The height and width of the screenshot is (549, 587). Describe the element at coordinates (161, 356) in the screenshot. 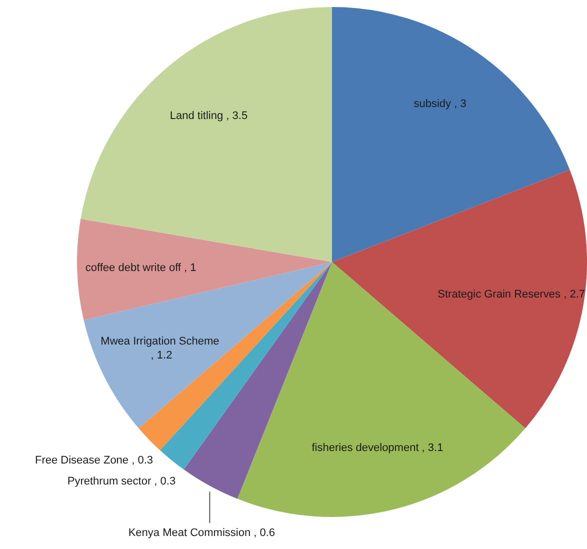

I see `data-label: , 1.2` at that location.